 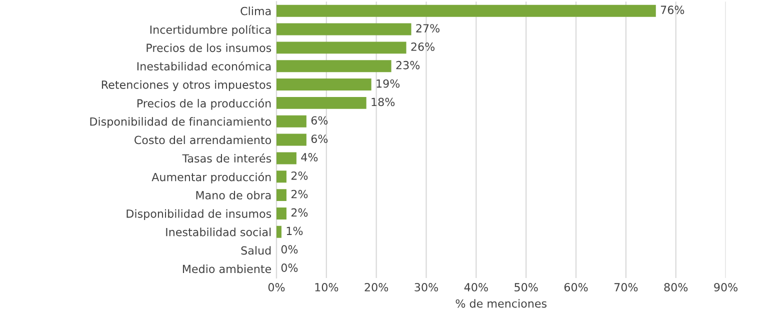 I want to click on data-label: 23%, so click(x=408, y=65).